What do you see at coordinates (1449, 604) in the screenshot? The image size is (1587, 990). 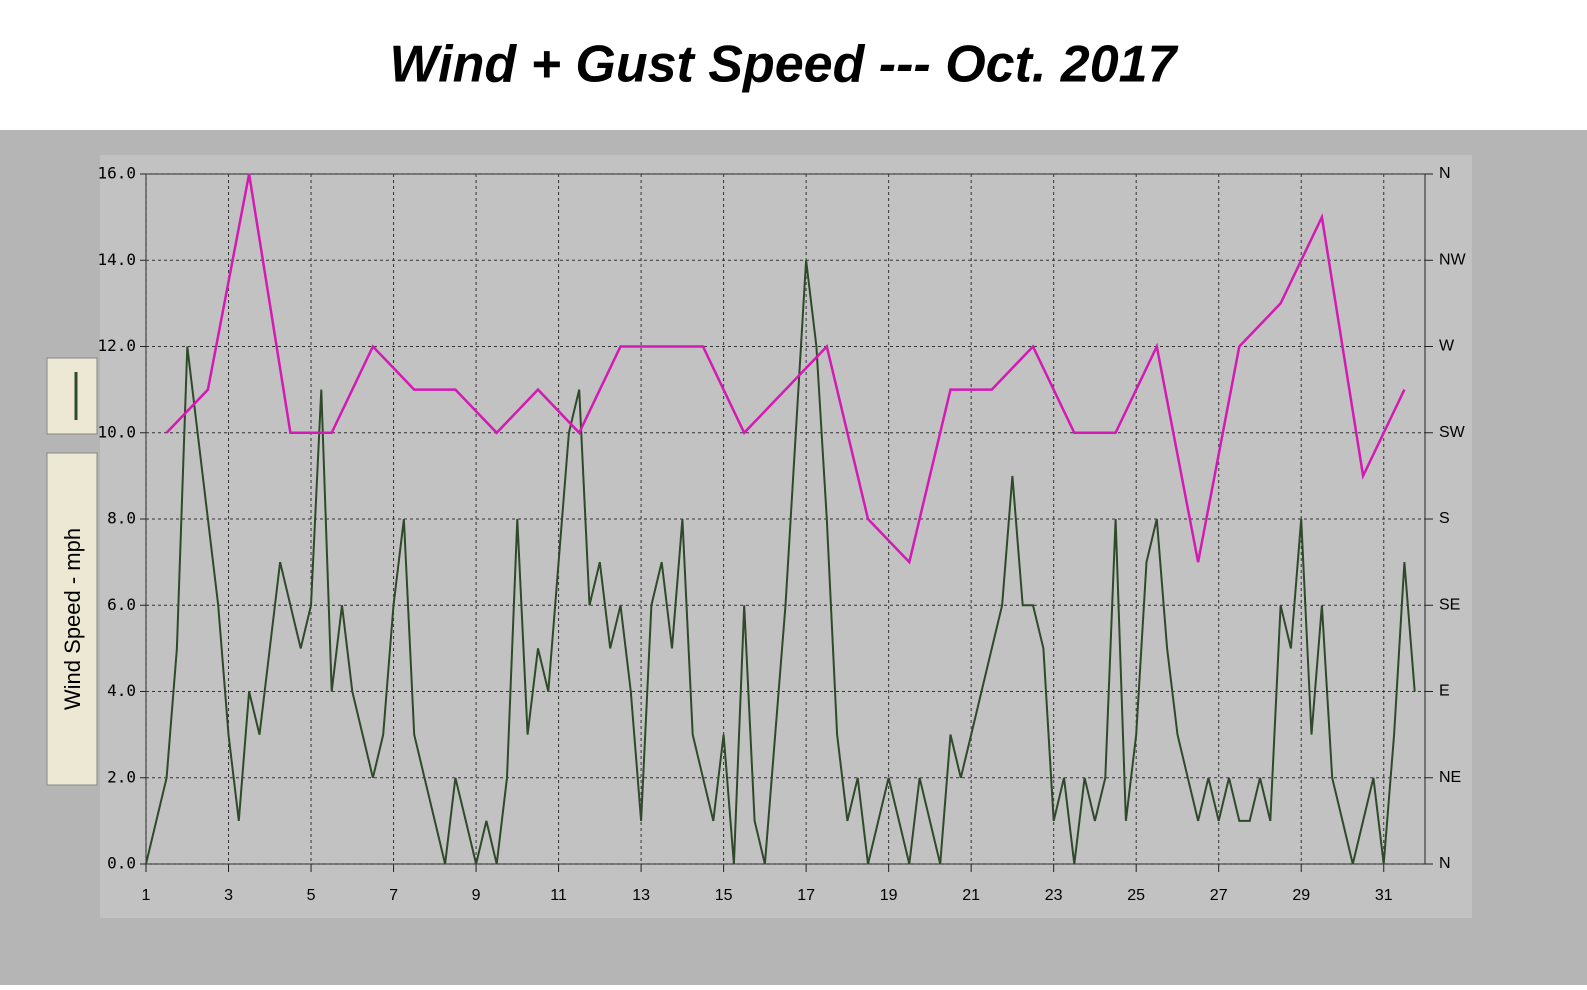 I see `y2-tick-label: SE` at bounding box center [1449, 604].